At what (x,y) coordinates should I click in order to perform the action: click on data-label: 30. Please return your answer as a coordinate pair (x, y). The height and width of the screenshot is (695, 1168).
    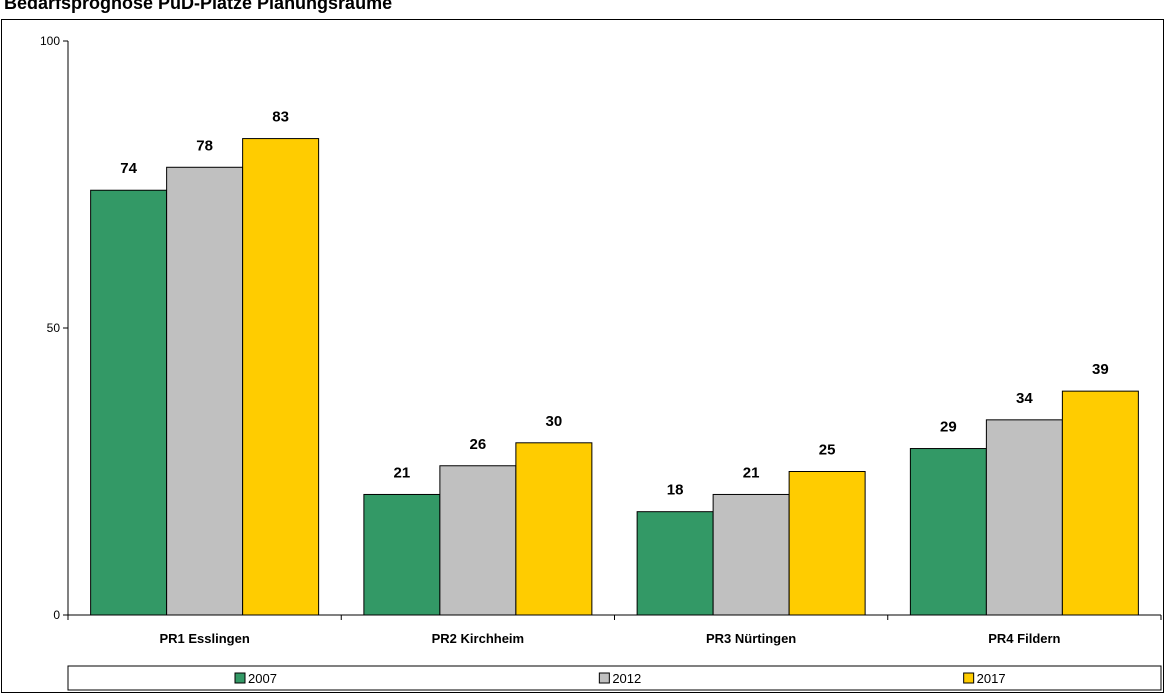
    Looking at the image, I should click on (554, 421).